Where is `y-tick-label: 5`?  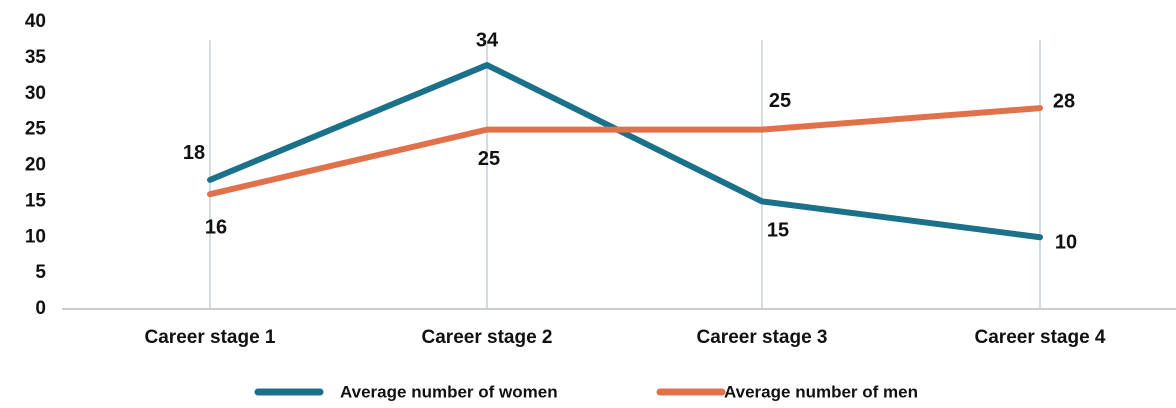
y-tick-label: 5 is located at coordinates (40, 272).